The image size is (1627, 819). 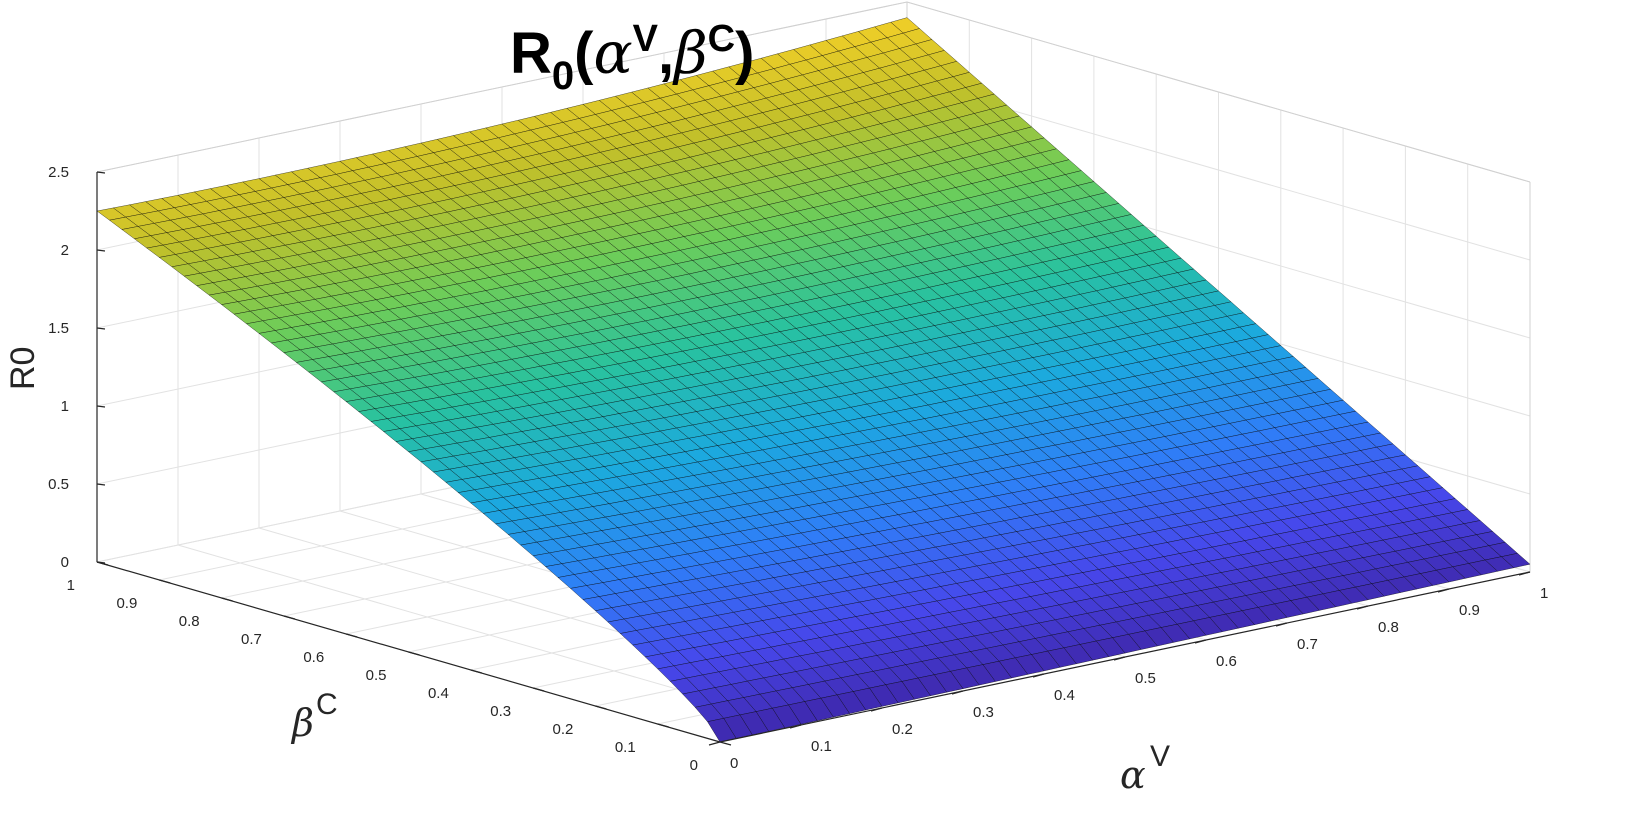 I want to click on y-tick-label: 0.5, so click(x=376, y=675).